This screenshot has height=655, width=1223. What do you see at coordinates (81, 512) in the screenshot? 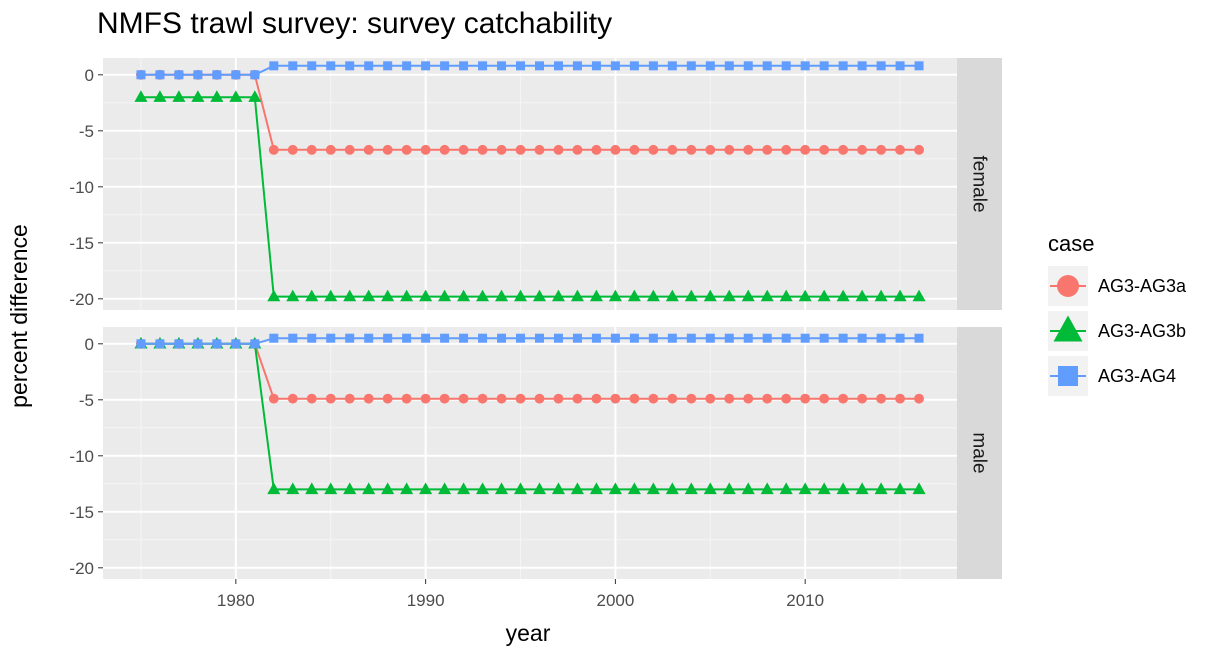
I see `y-tick-label: -15` at bounding box center [81, 512].